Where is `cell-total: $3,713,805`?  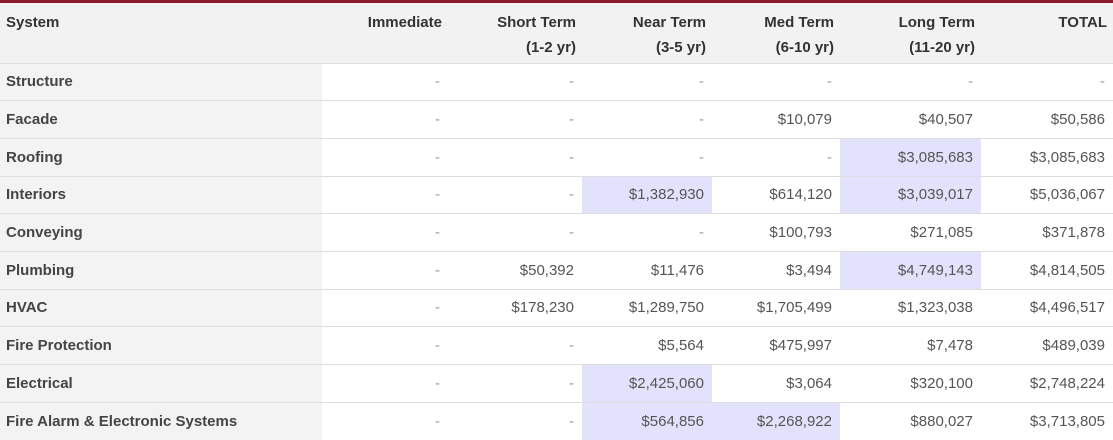
cell-total: $3,713,805 is located at coordinates (1047, 420).